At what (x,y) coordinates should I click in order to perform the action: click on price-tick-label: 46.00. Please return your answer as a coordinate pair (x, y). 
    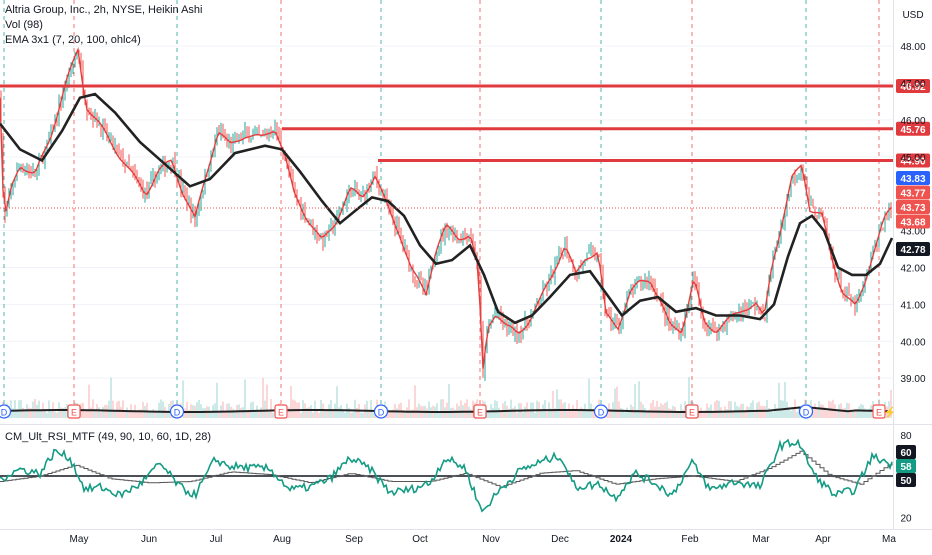
    Looking at the image, I should click on (912, 121).